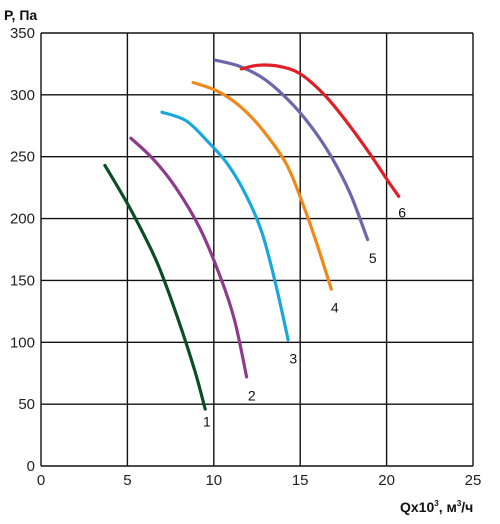 The height and width of the screenshot is (524, 500). What do you see at coordinates (293, 358) in the screenshot?
I see `curve-label-3: 3` at bounding box center [293, 358].